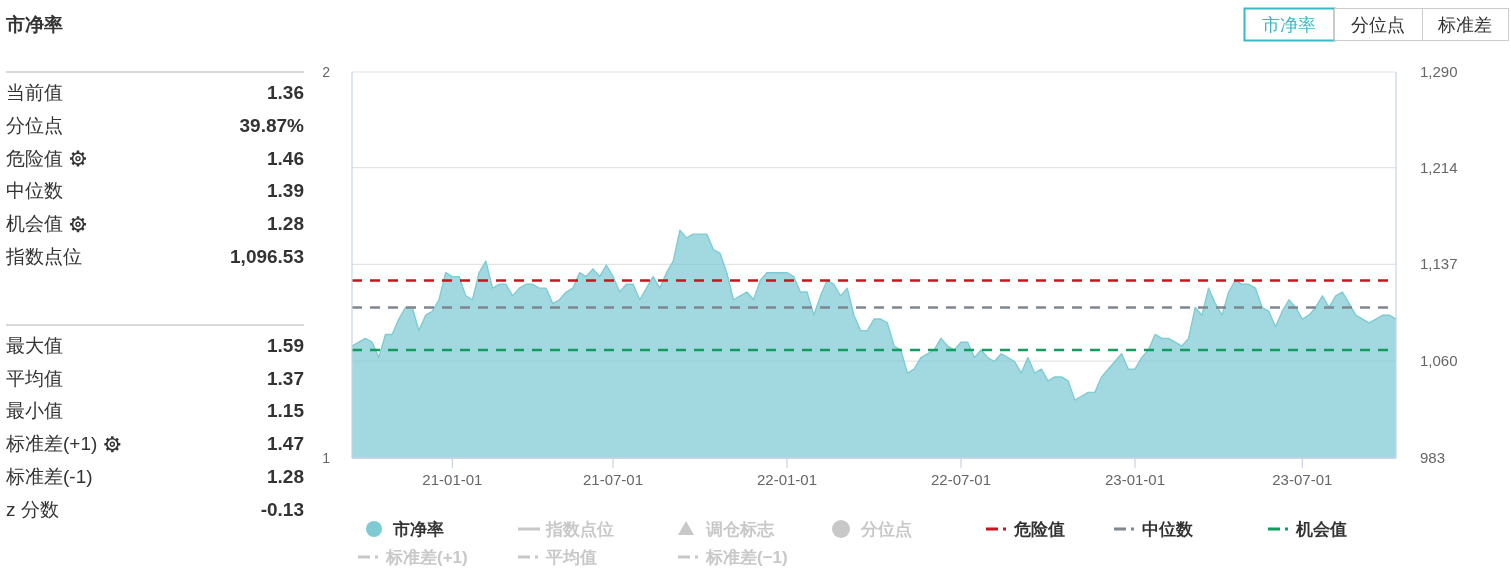  I want to click on text: 1,096.53, so click(267, 256).